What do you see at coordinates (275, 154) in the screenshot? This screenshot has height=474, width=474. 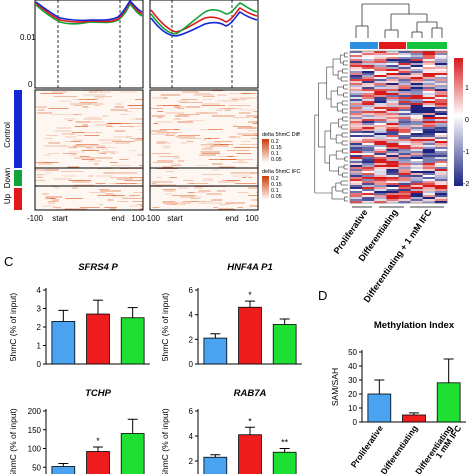 I see `legend-diff-tick: 0.1` at bounding box center [275, 154].